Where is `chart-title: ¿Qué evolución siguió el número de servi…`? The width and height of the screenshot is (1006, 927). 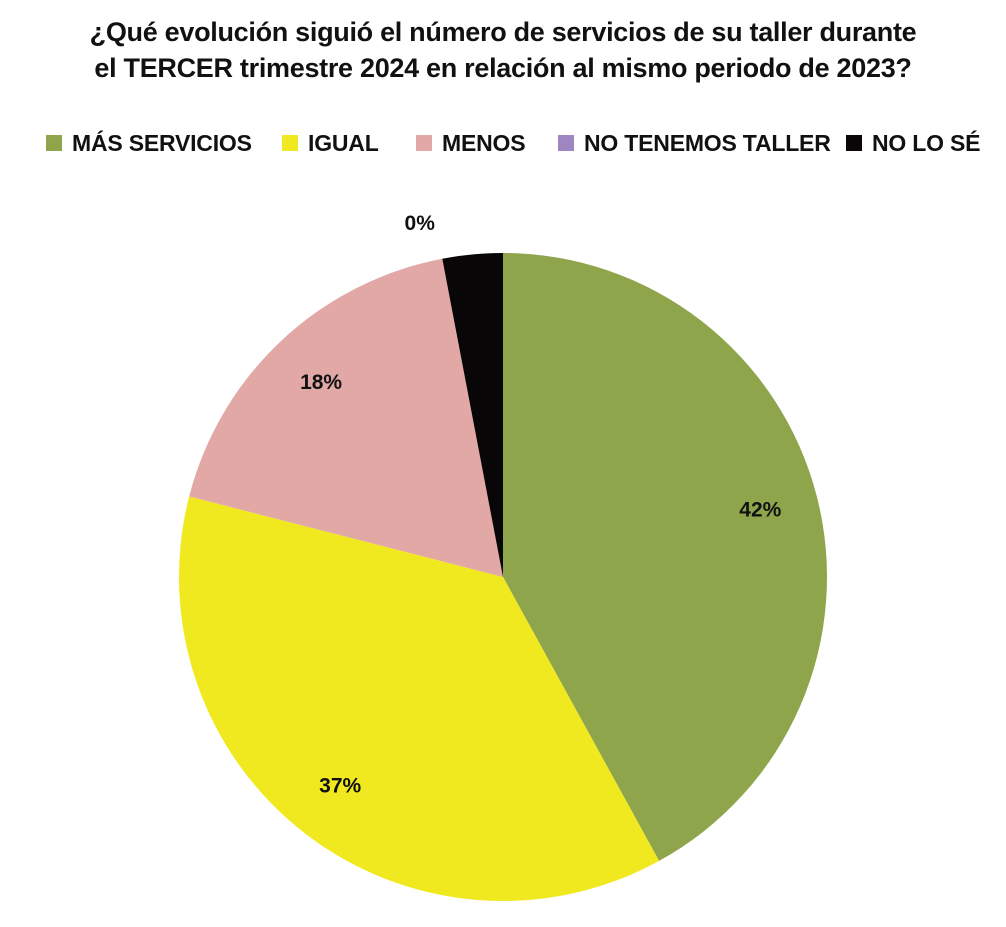 chart-title: ¿Qué evolución siguió el número de servi… is located at coordinates (503, 50).